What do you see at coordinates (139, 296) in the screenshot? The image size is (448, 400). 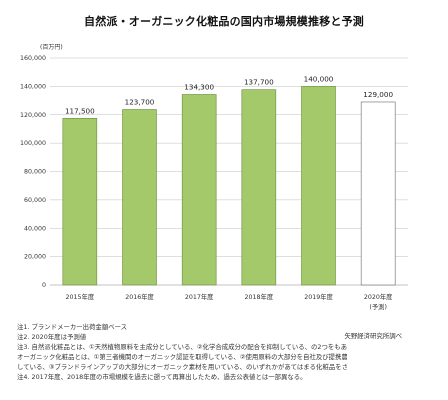 I see `x-tick-label: 2016年度` at bounding box center [139, 296].